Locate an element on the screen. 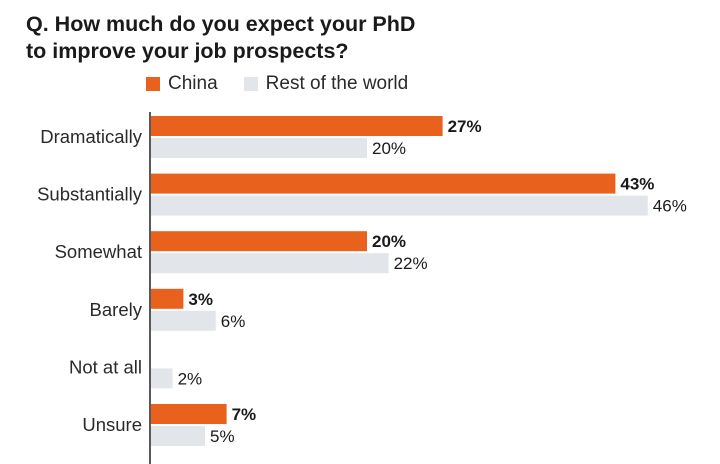  value-label-china: 7% is located at coordinates (244, 414).